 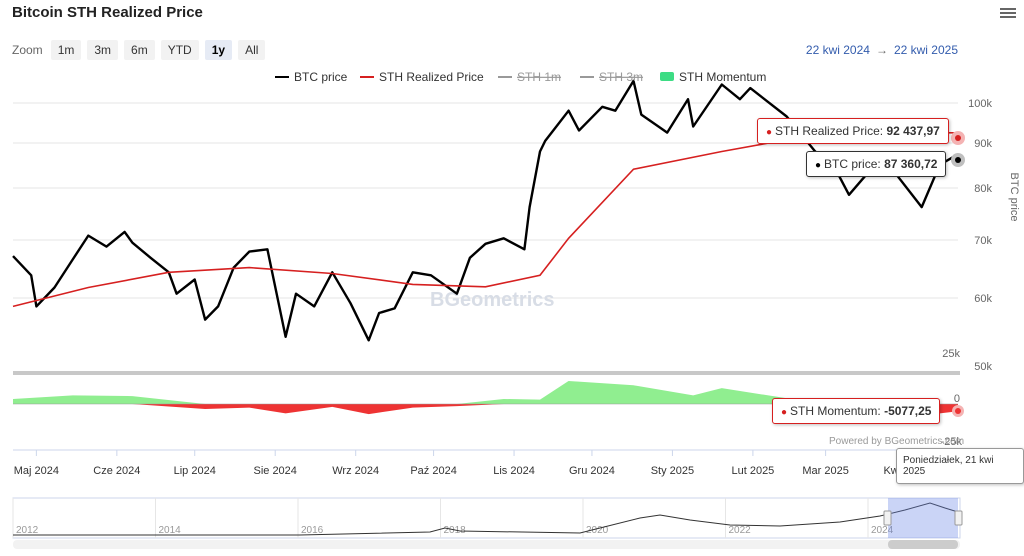 What do you see at coordinates (621, 77) in the screenshot?
I see `legend-item-sth-3m: STH 3m` at bounding box center [621, 77].